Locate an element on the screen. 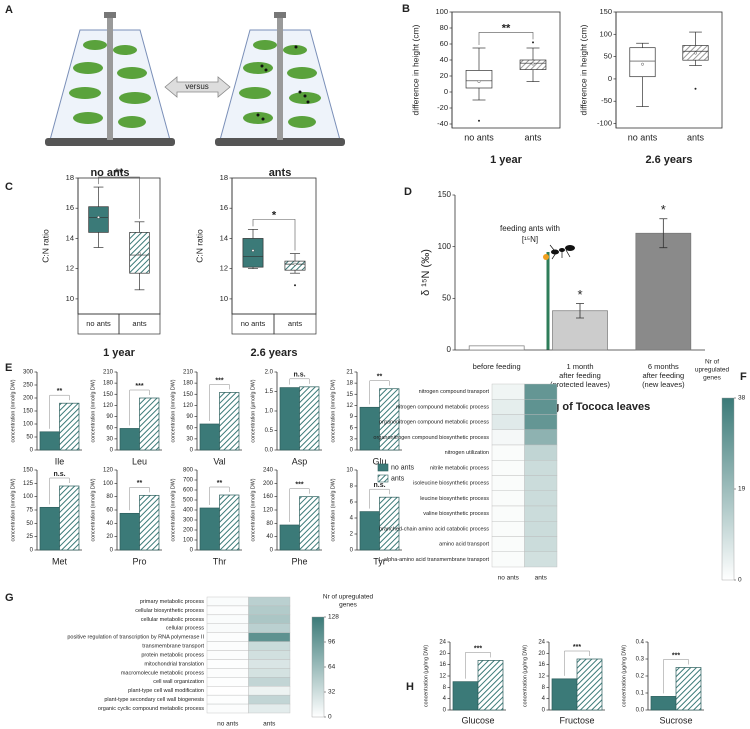 The height and width of the screenshot is (729, 750). y-tick-label: 2.0 is located at coordinates (269, 373).